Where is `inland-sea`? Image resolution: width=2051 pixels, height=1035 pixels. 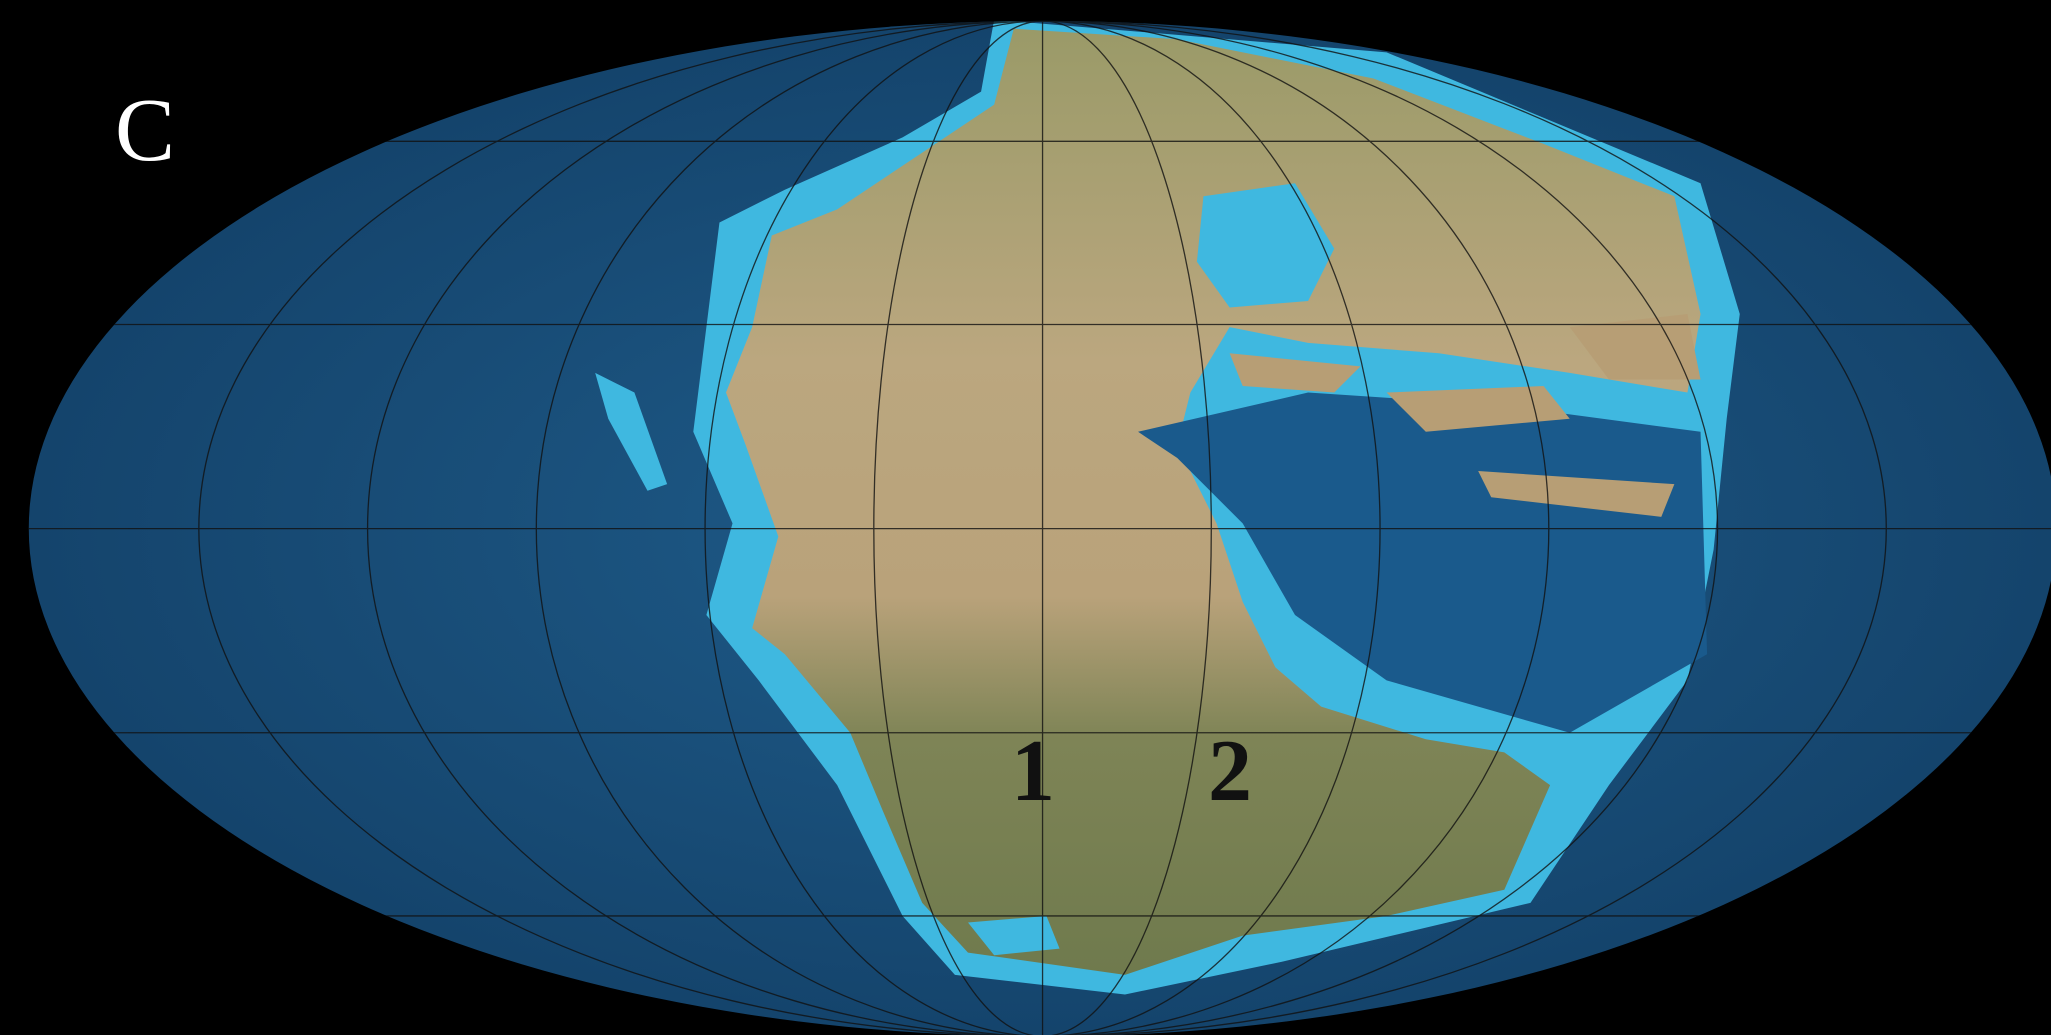
inland-sea is located at coordinates (1265, 245).